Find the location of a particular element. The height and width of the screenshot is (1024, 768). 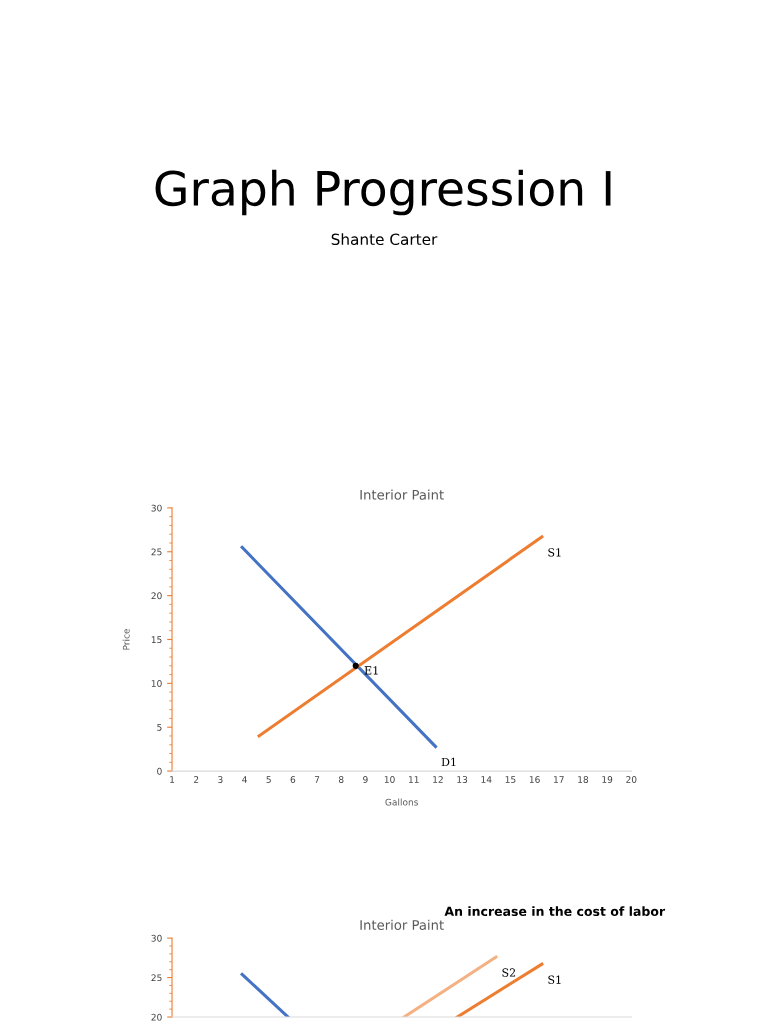

y-tick-label: 5 is located at coordinates (159, 727).